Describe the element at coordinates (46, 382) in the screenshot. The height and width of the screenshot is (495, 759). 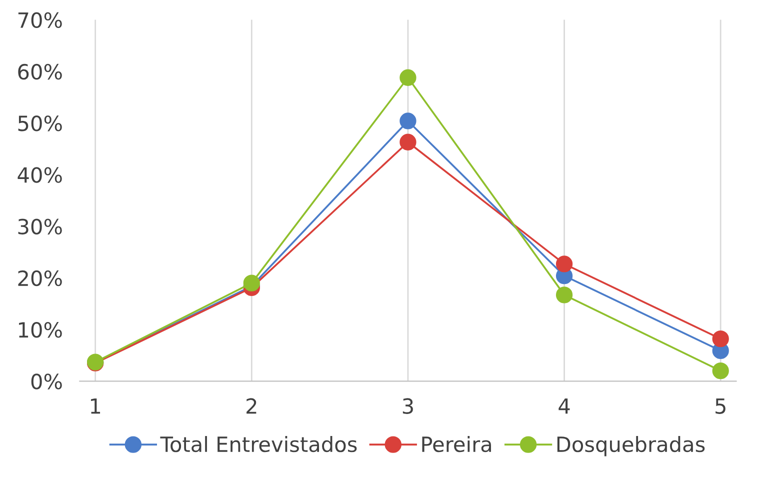
I see `y-tick-label: 0%` at that location.